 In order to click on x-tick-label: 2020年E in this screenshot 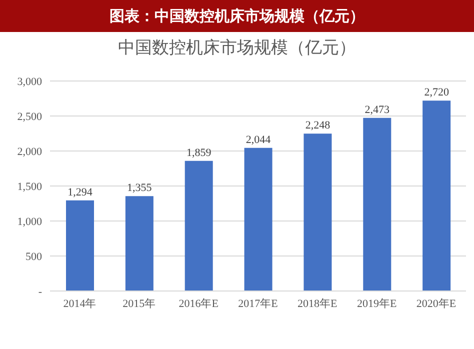, I will do `click(436, 304)`.